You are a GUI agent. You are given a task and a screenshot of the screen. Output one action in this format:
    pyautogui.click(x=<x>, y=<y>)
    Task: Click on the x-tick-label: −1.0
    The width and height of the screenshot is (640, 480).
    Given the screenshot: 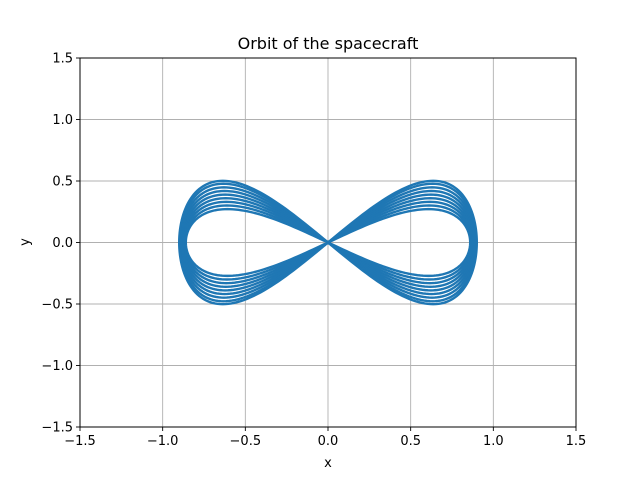 What is the action you would take?
    pyautogui.click(x=163, y=441)
    